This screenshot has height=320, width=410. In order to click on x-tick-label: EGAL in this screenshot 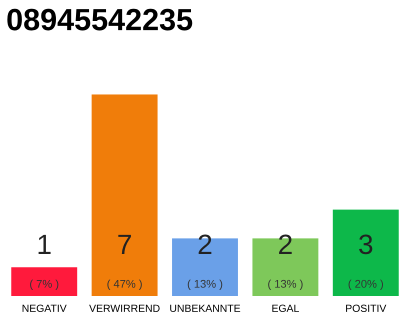, I will do `click(285, 308)`.